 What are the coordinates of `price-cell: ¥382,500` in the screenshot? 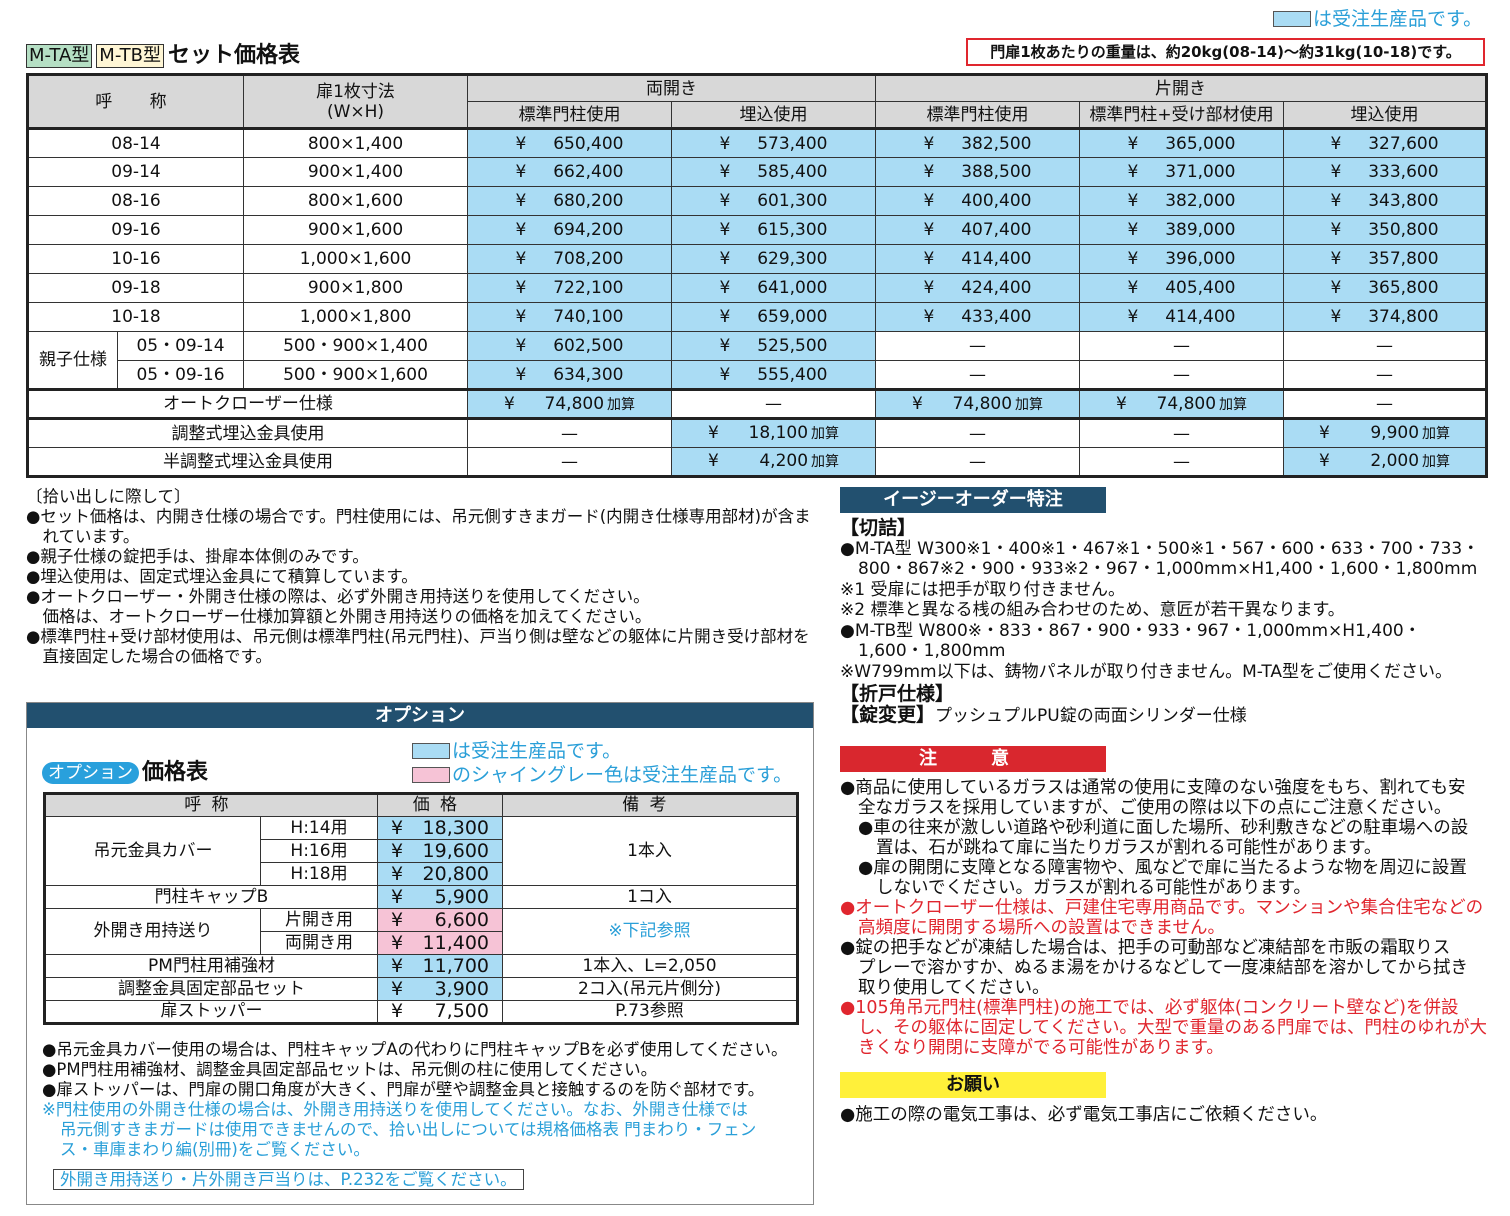 It's located at (978, 143).